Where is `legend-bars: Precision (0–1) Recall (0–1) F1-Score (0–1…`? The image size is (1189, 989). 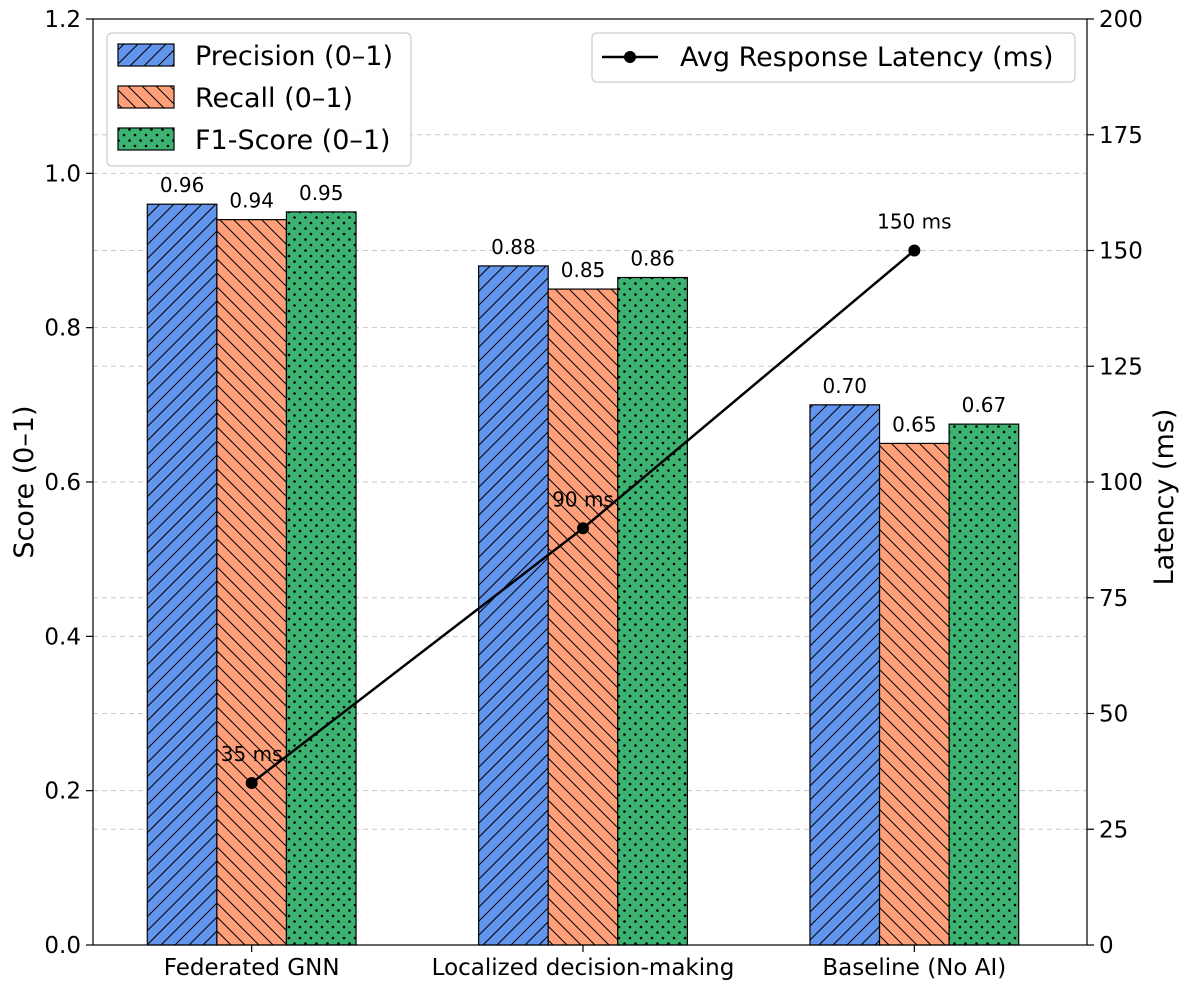
legend-bars: Precision (0–1) Recall (0–1) F1-Score (0–1… is located at coordinates (259, 99).